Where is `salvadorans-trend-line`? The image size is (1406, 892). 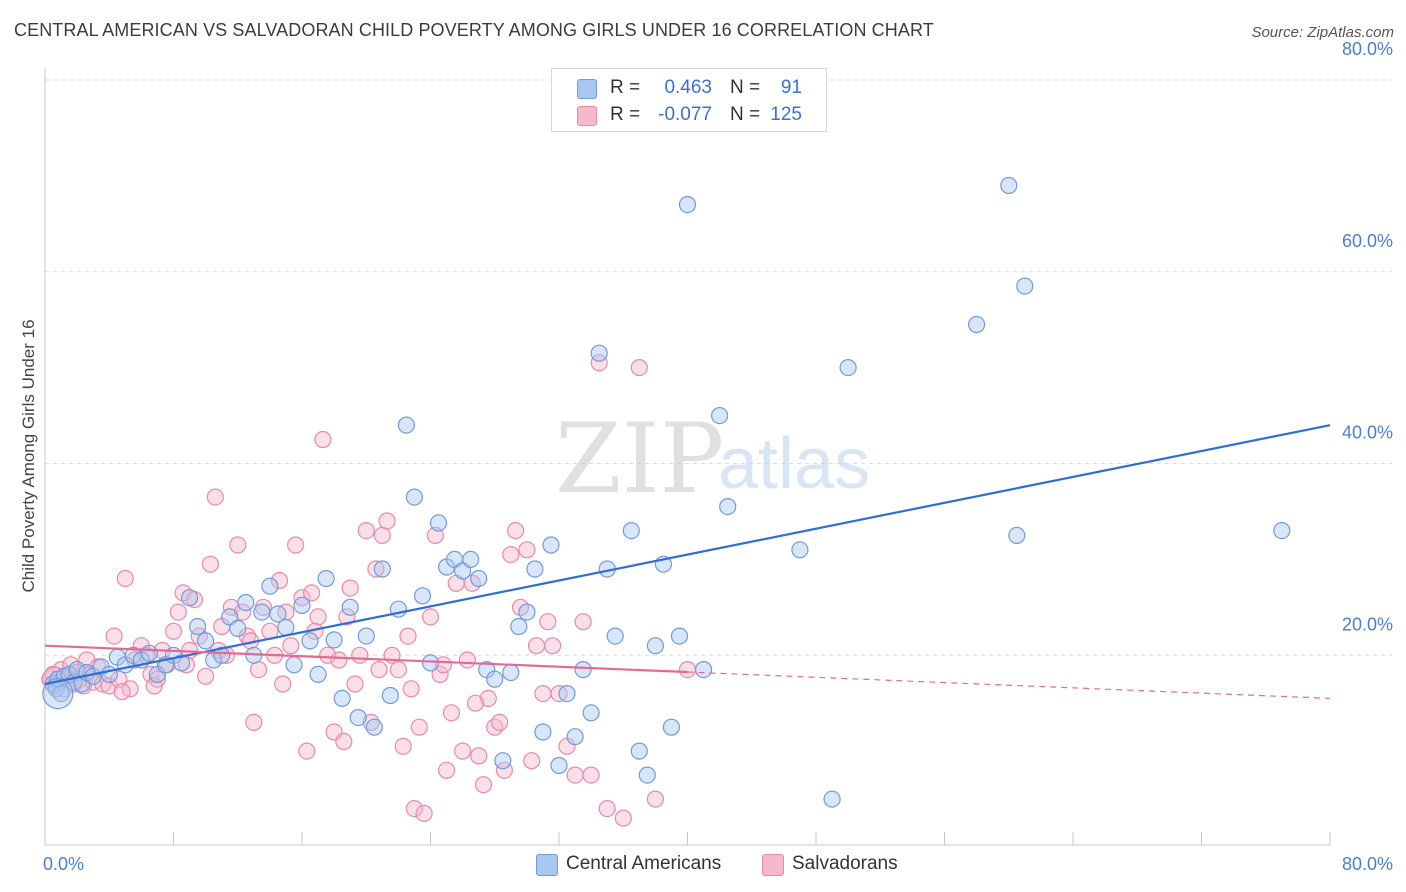 salvadorans-trend-line is located at coordinates (366, 659).